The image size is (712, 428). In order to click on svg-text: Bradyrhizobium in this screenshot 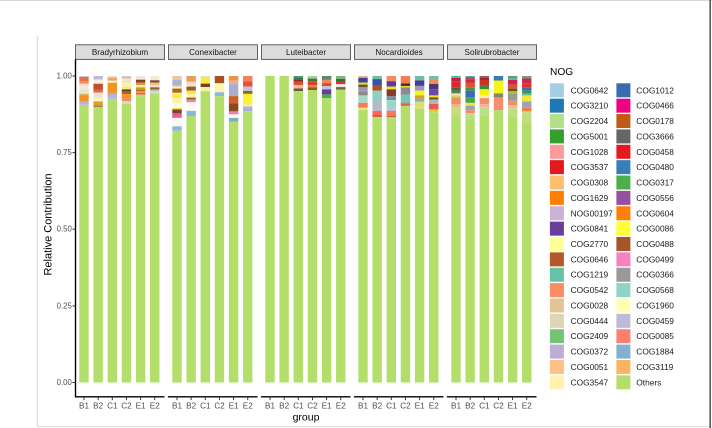, I will do `click(120, 52)`.